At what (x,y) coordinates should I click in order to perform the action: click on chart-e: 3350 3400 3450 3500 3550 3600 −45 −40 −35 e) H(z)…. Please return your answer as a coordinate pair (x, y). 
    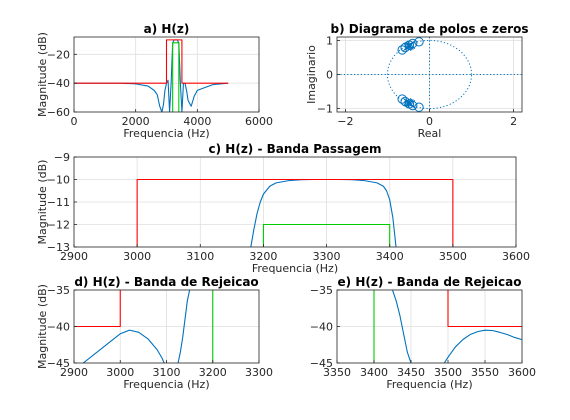
    Looking at the image, I should click on (423, 333).